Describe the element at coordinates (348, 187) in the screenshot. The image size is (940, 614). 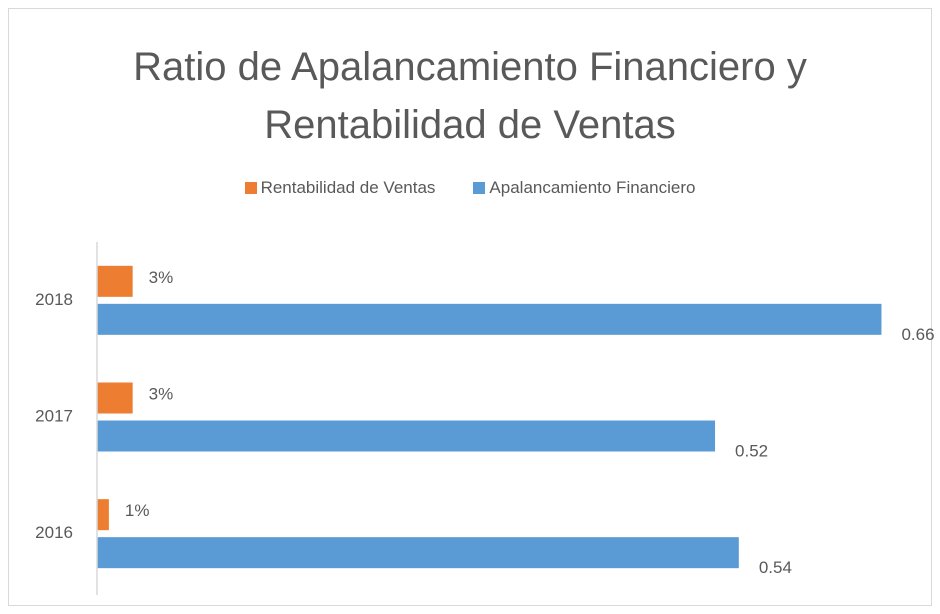
I see `legend-label: Rentabilidad de Ventas` at that location.